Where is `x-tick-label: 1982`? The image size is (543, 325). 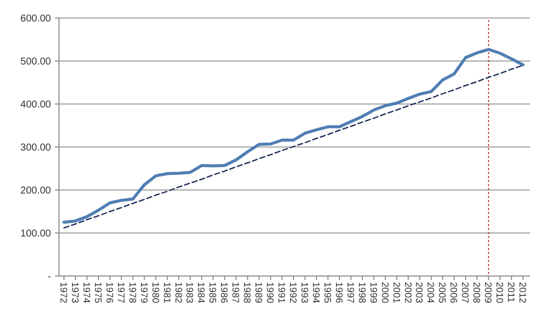
x-tick-label: 1982 is located at coordinates (178, 293).